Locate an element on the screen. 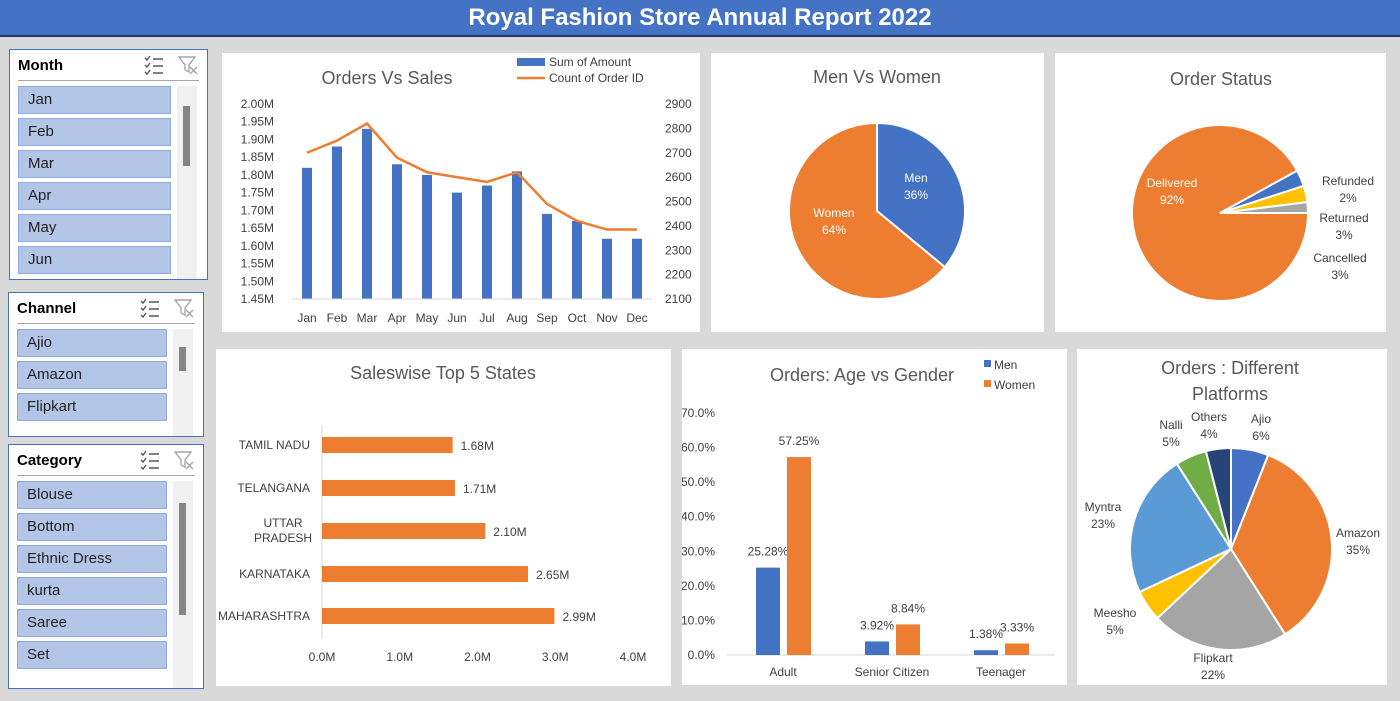 The width and height of the screenshot is (1400, 701). y-tick-label: 70.0% is located at coordinates (698, 413).